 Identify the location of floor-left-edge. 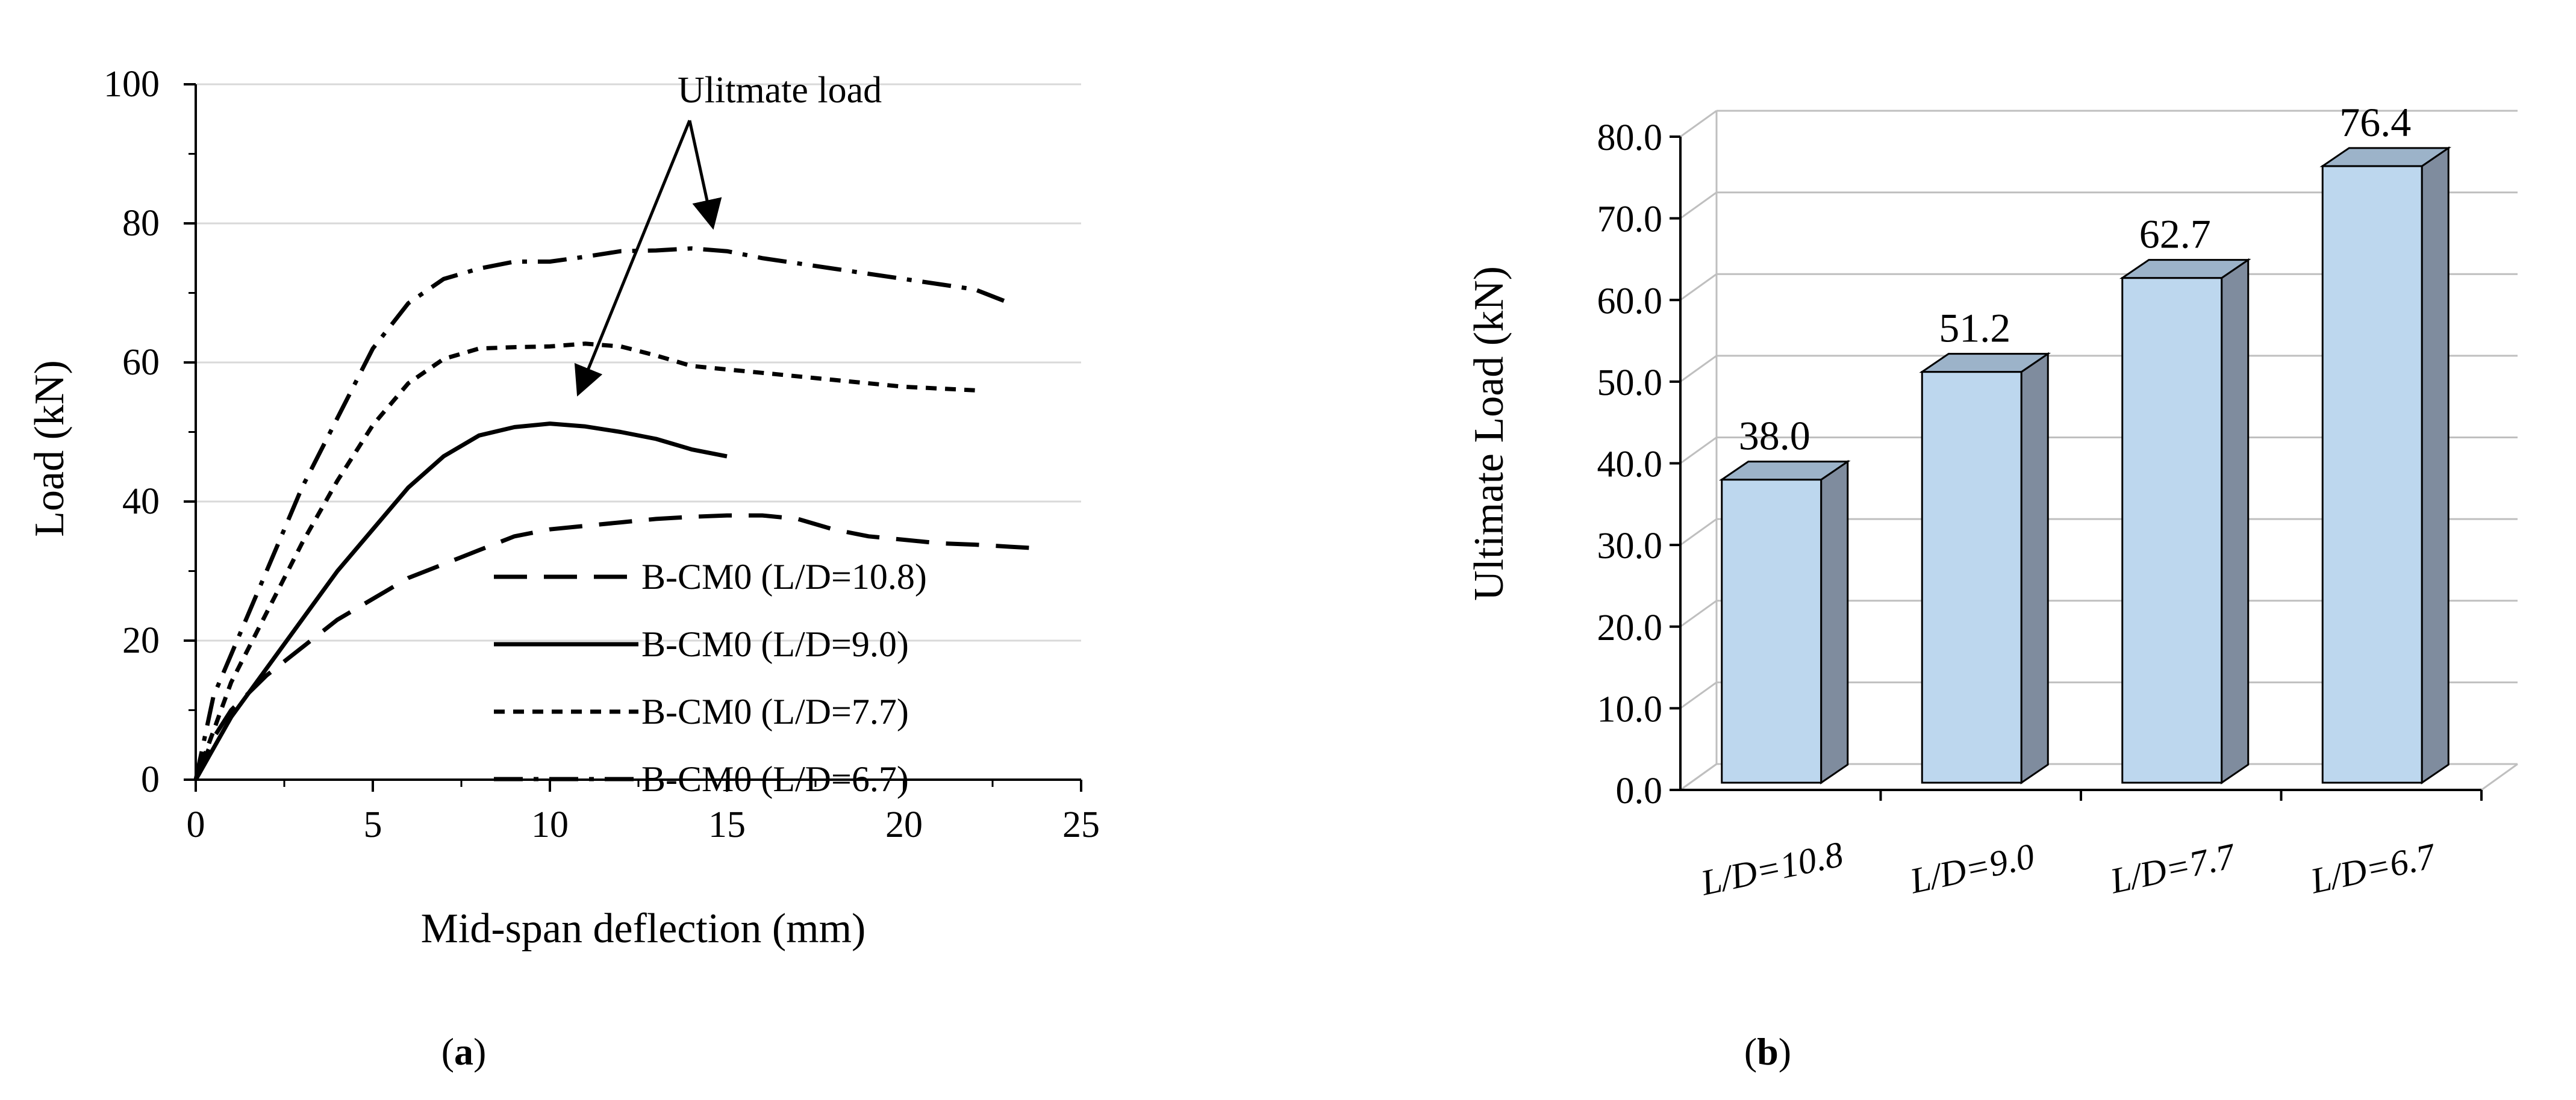
(1698, 777).